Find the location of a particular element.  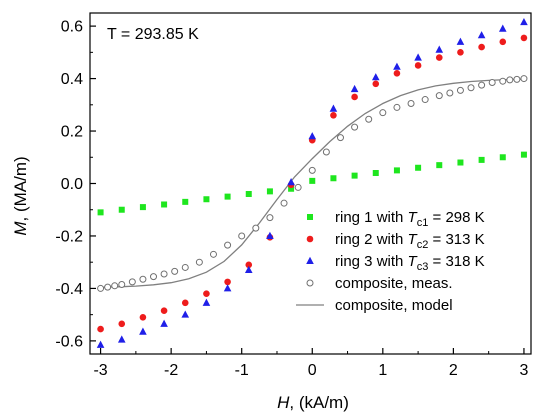

legend-entry: composite, model is located at coordinates (394, 305).